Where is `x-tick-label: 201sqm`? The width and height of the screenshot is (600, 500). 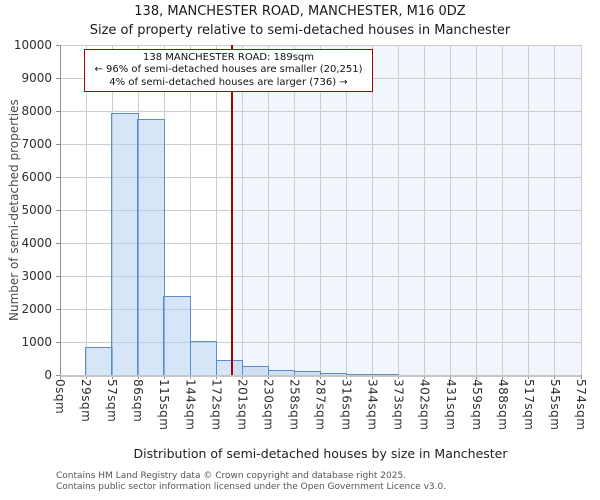
x-tick-label: 201sqm is located at coordinates (242, 405).